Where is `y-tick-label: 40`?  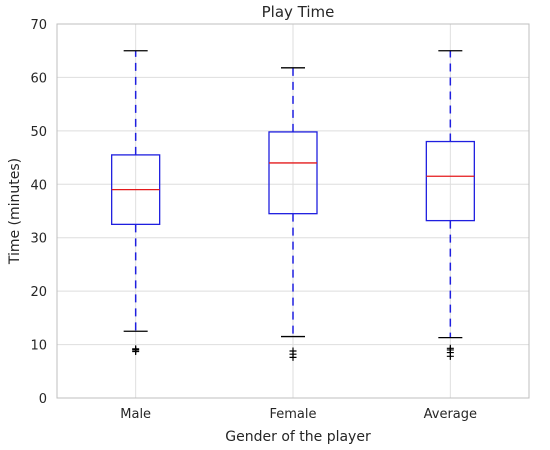 y-tick-label: 40 is located at coordinates (38, 185).